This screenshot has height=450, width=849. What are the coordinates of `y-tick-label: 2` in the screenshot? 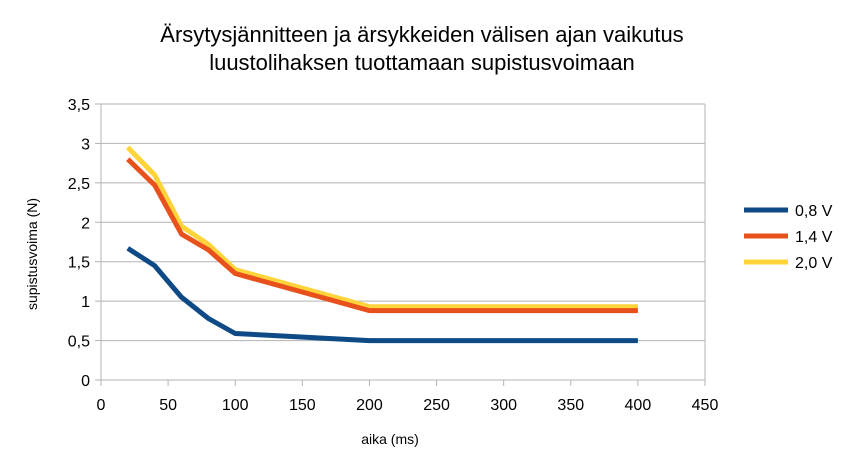 It's located at (85, 223).